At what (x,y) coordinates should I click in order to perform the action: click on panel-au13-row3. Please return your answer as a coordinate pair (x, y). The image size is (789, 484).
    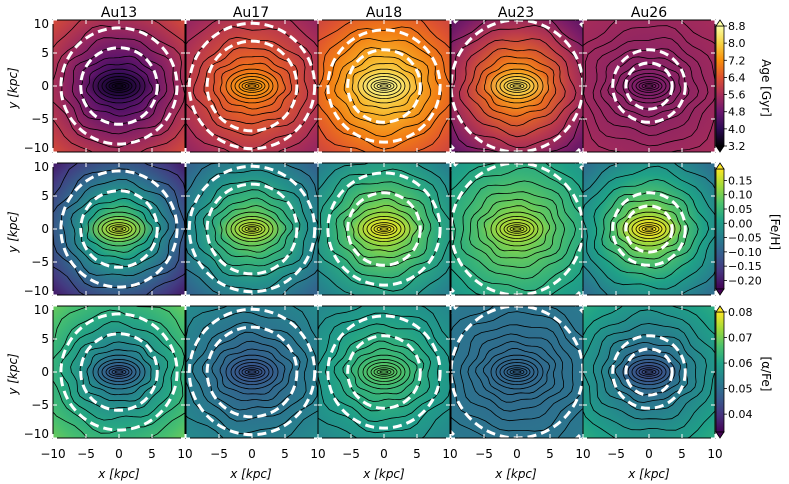
    Looking at the image, I should click on (119, 372).